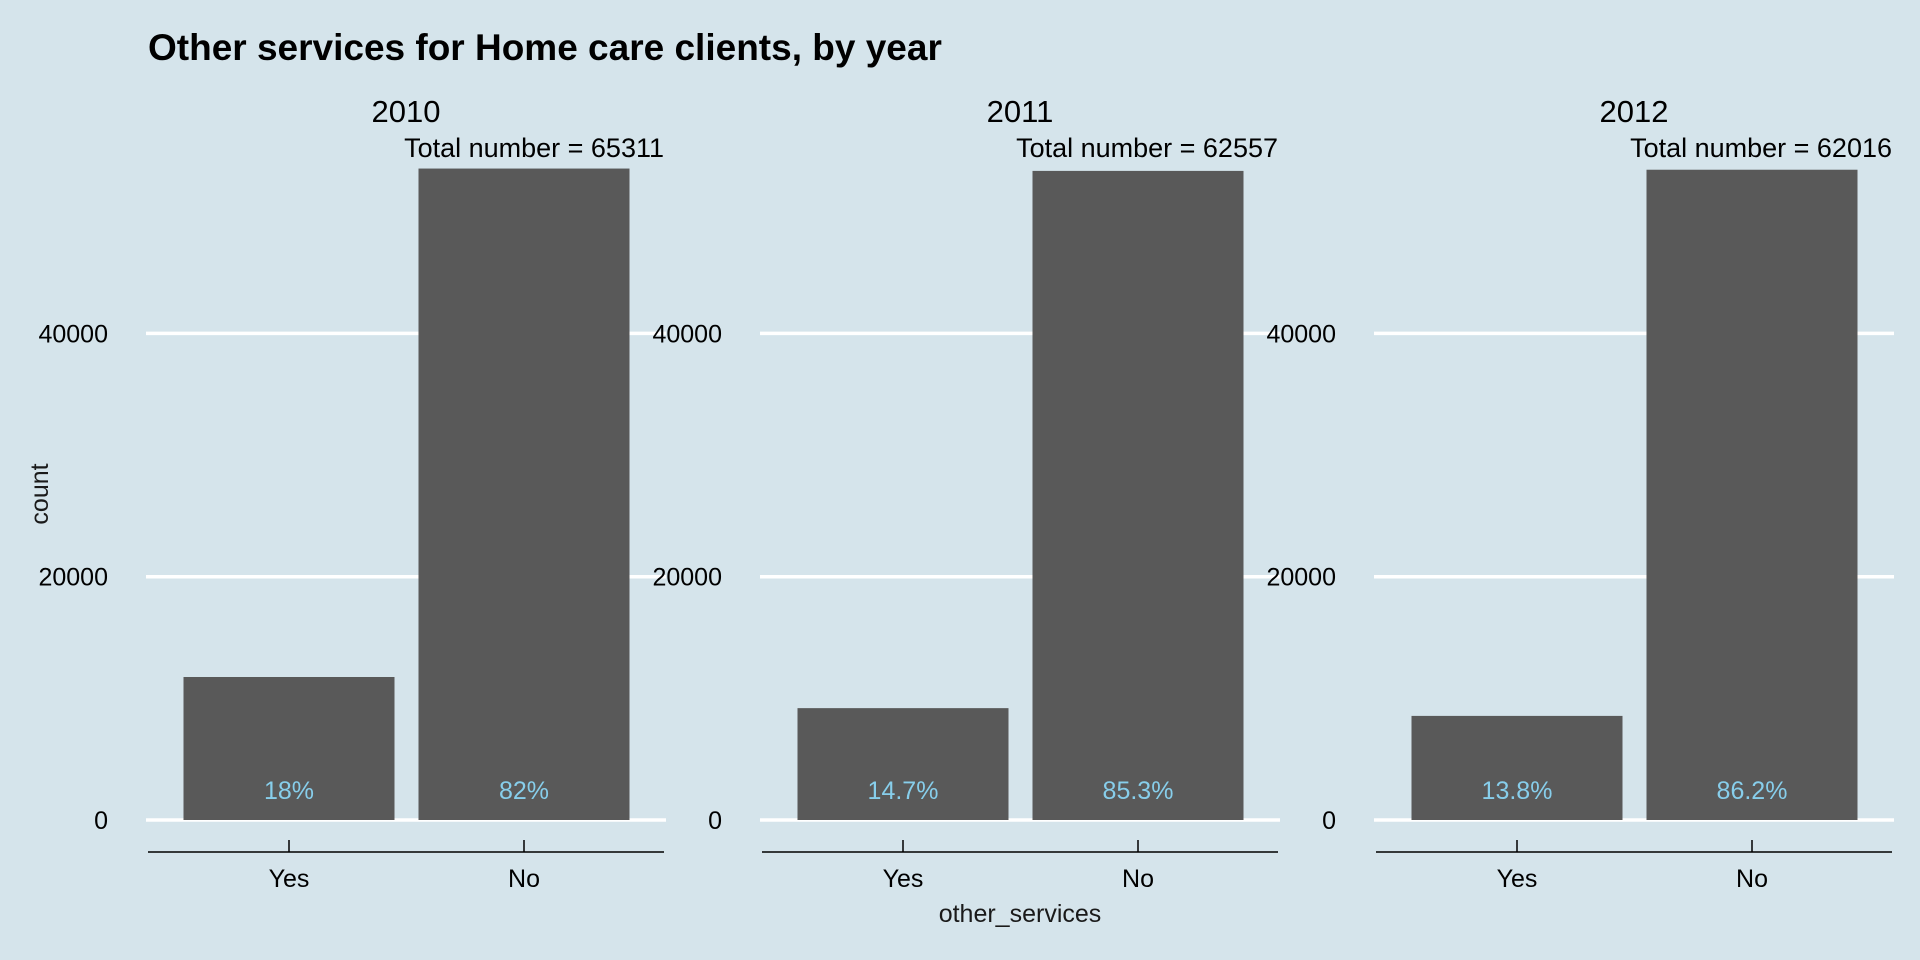  Describe the element at coordinates (1138, 791) in the screenshot. I see `percent-label: 85.3%` at that location.